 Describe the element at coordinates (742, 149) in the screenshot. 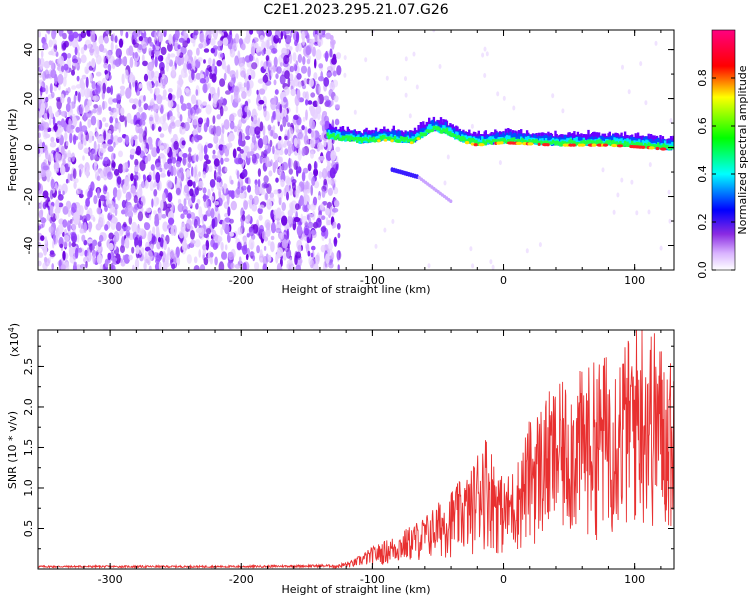

I see `colorbar-label: Normalized spectral amplitude` at that location.